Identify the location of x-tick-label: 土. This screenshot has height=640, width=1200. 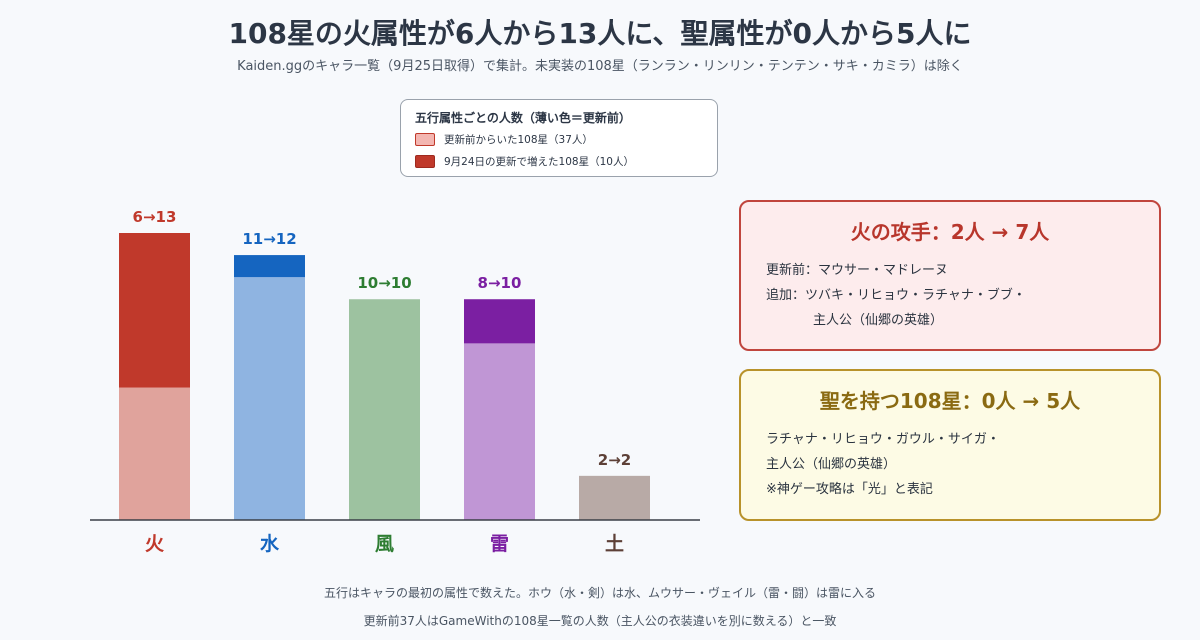
(614, 544).